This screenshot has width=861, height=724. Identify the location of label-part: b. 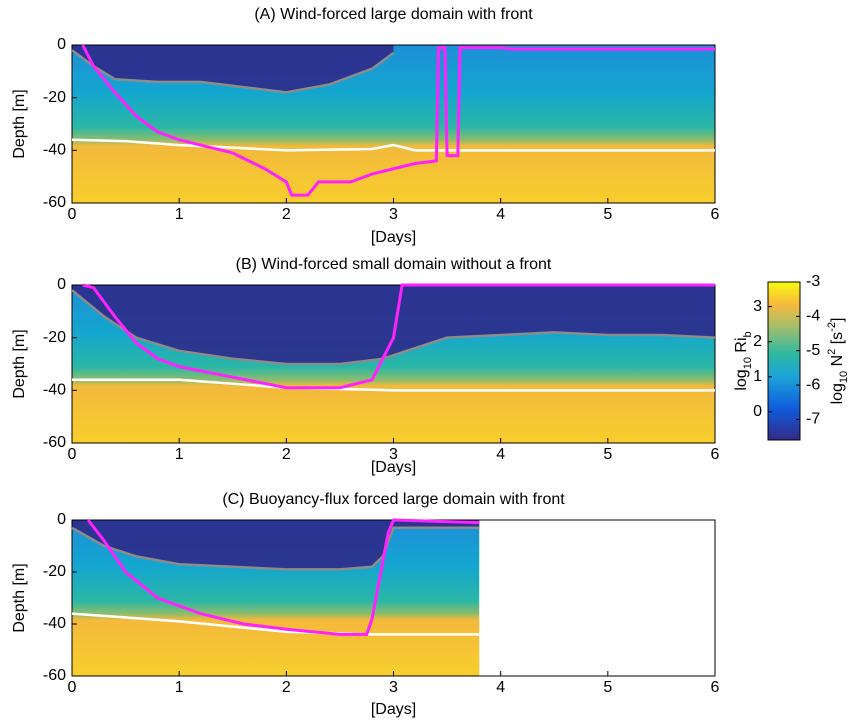
(748, 334).